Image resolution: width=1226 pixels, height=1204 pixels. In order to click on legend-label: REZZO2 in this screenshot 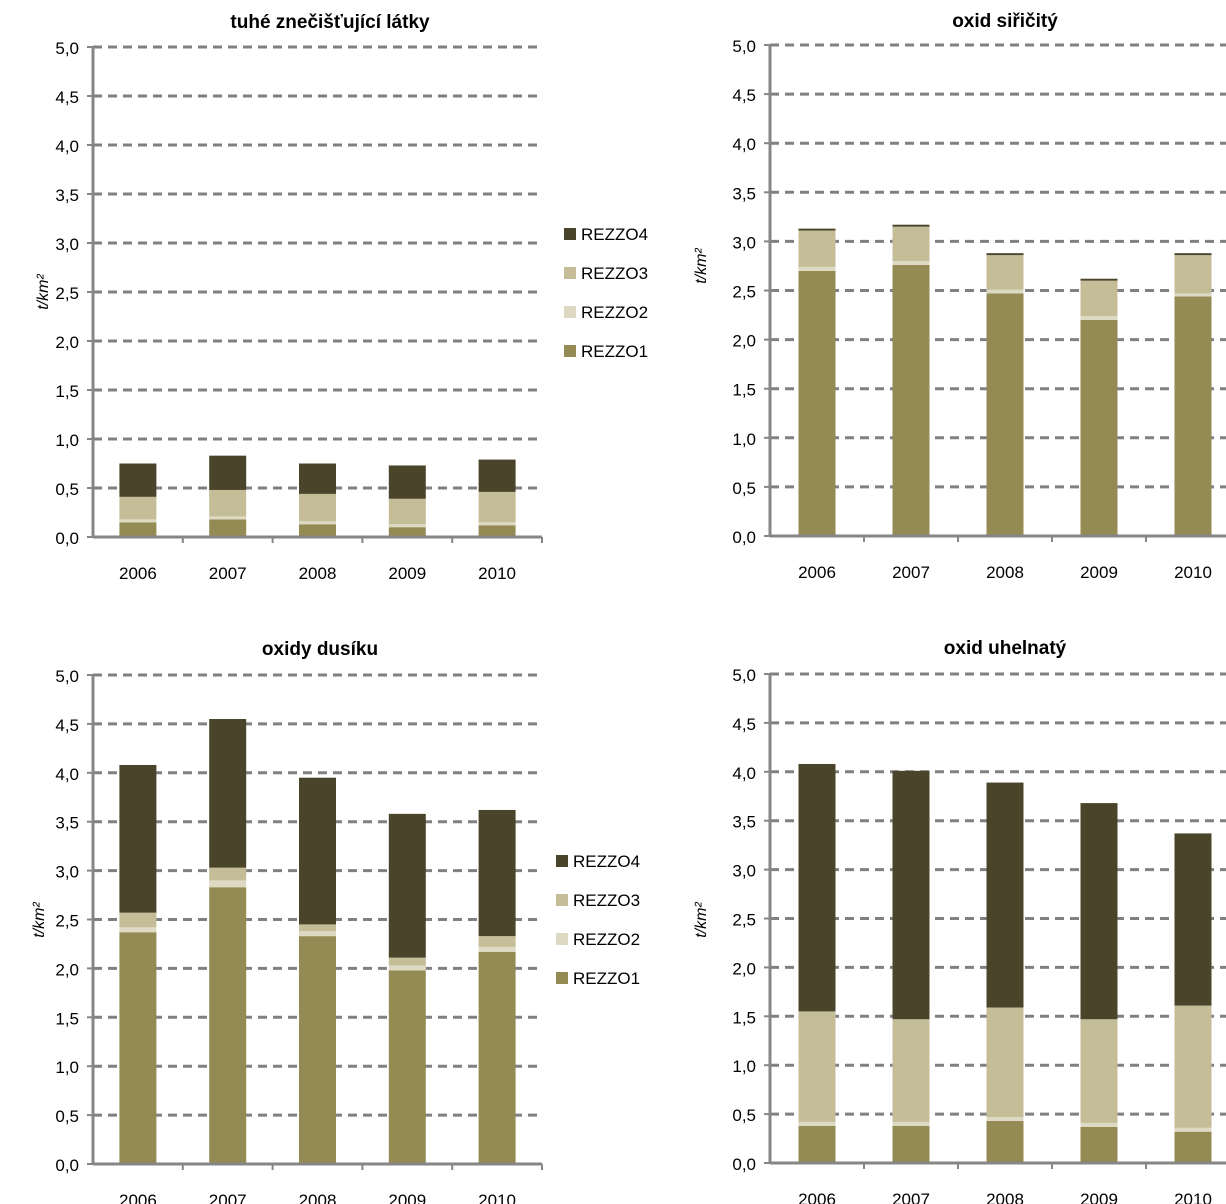, I will do `click(614, 312)`.